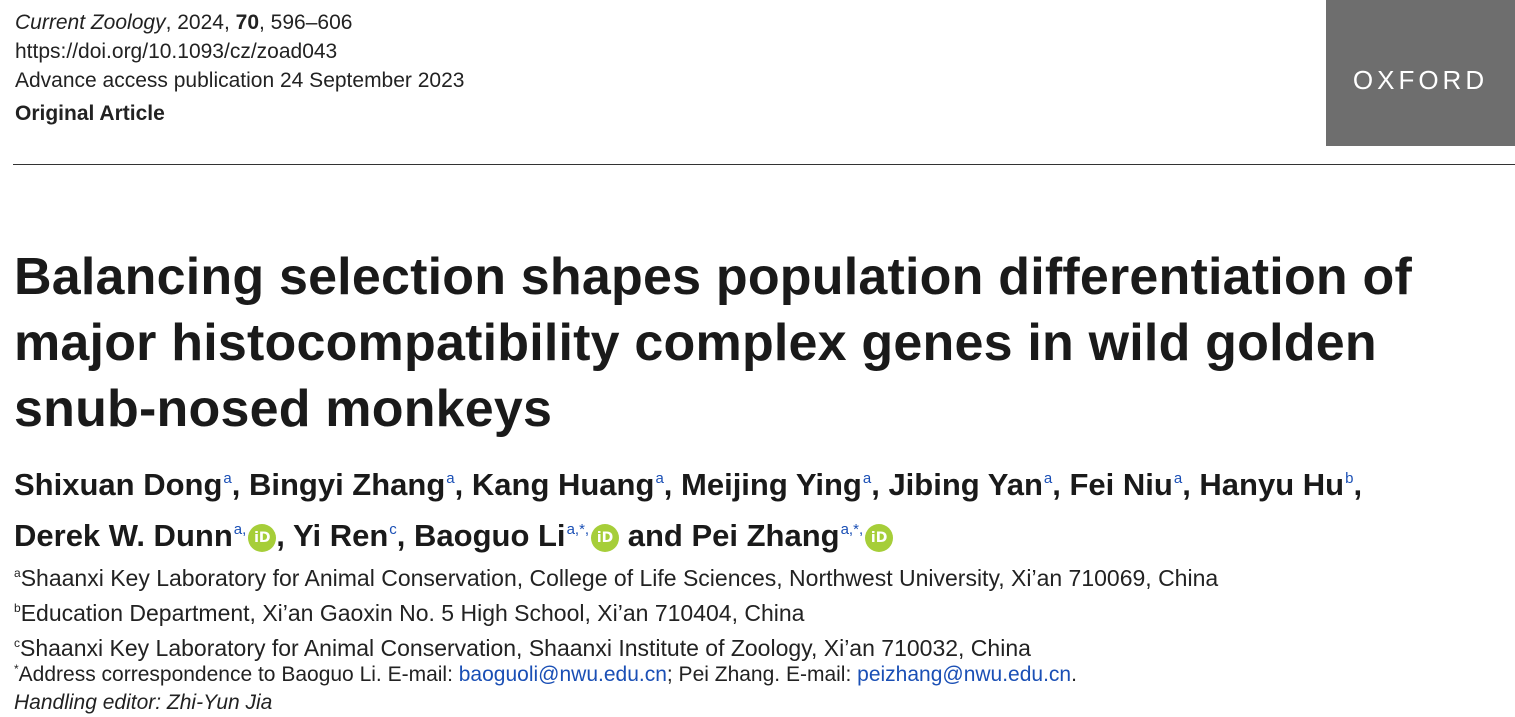 The width and height of the screenshot is (1515, 717). I want to click on citation-year: , 2024,, so click(200, 22).